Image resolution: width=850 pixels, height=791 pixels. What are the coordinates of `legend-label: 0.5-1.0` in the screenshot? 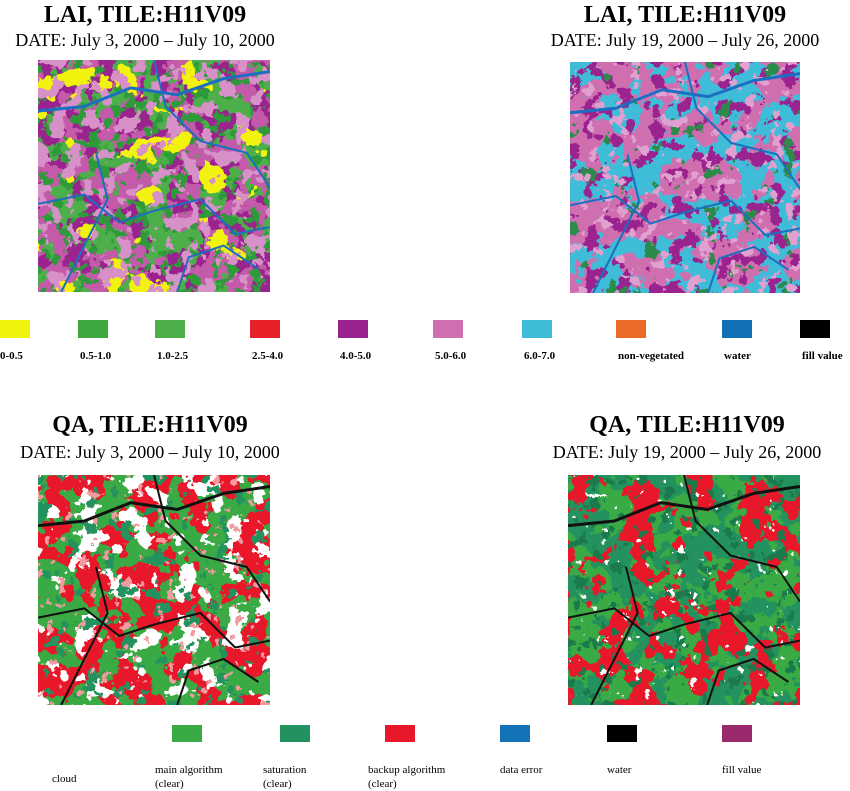 It's located at (96, 356).